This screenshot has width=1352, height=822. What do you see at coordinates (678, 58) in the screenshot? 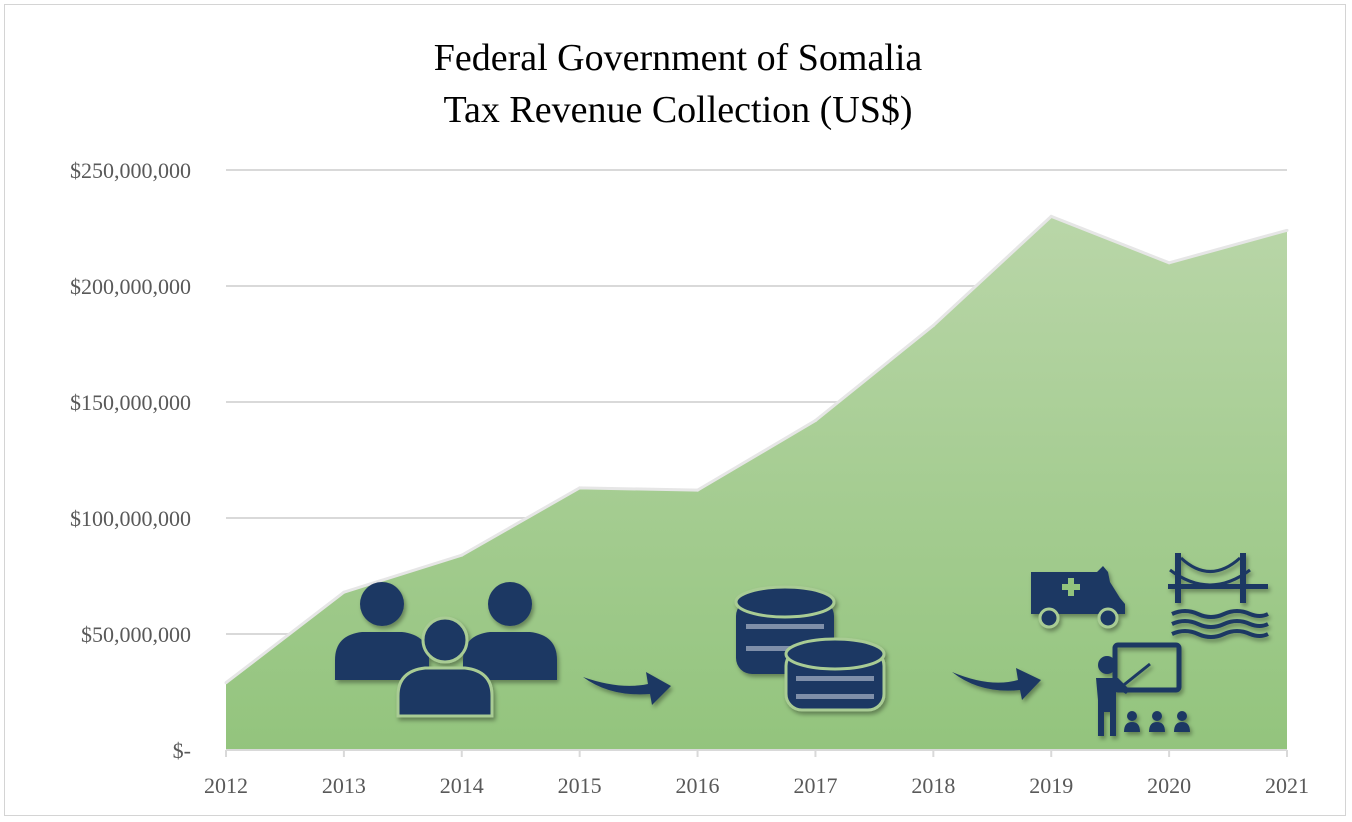
I see `chart-title-line-1: Federal Government of Somalia` at bounding box center [678, 58].